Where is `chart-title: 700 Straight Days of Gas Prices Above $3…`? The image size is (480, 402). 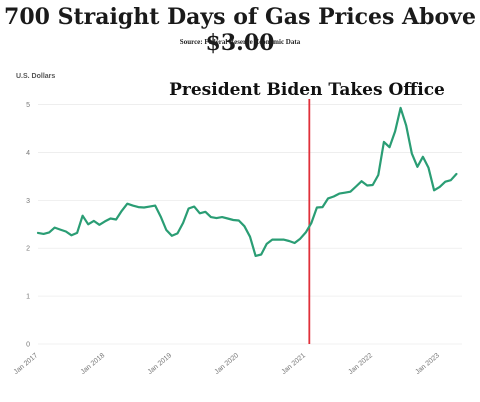
chart-title: 700 Straight Days of Gas Prices Above $3… is located at coordinates (240, 30).